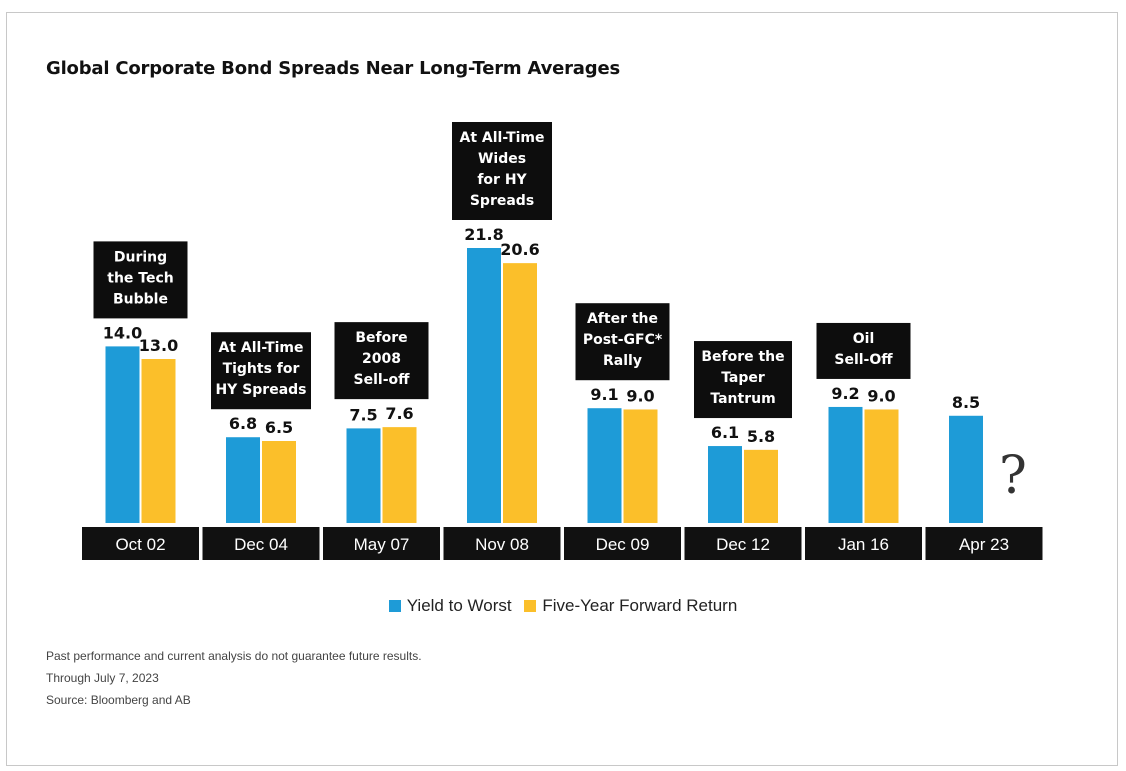  Describe the element at coordinates (761, 436) in the screenshot. I see `data-label-five-year-forward-return-dec-12: 5.8` at that location.